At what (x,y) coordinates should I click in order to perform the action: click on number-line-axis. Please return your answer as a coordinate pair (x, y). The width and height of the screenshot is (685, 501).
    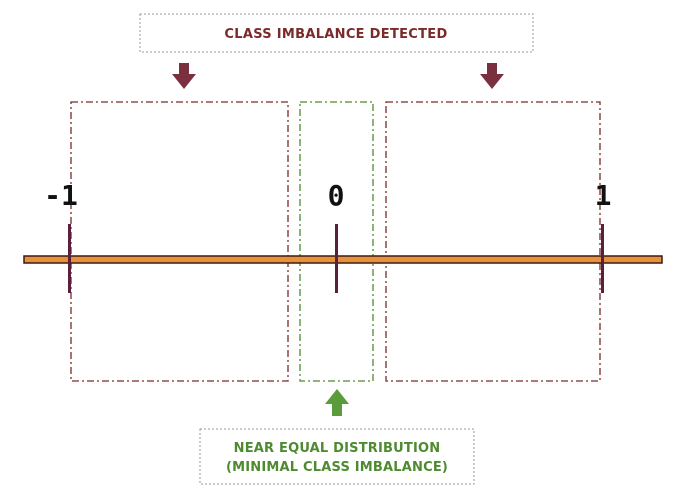
    Looking at the image, I should click on (343, 259).